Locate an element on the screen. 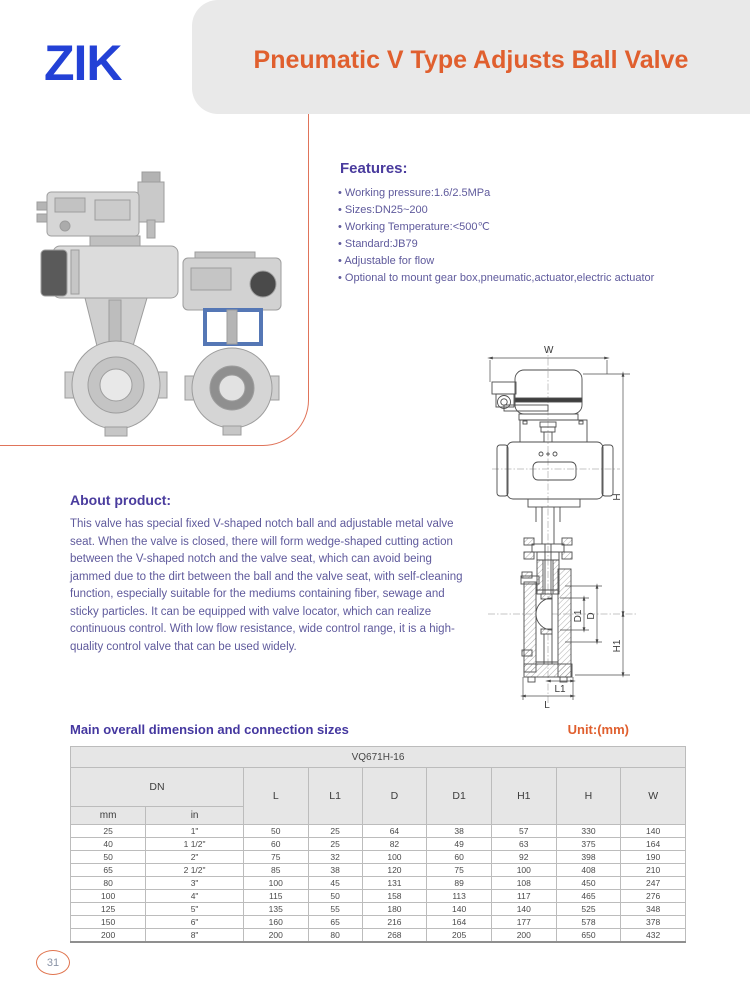  table-cell: 108 is located at coordinates (523, 883).